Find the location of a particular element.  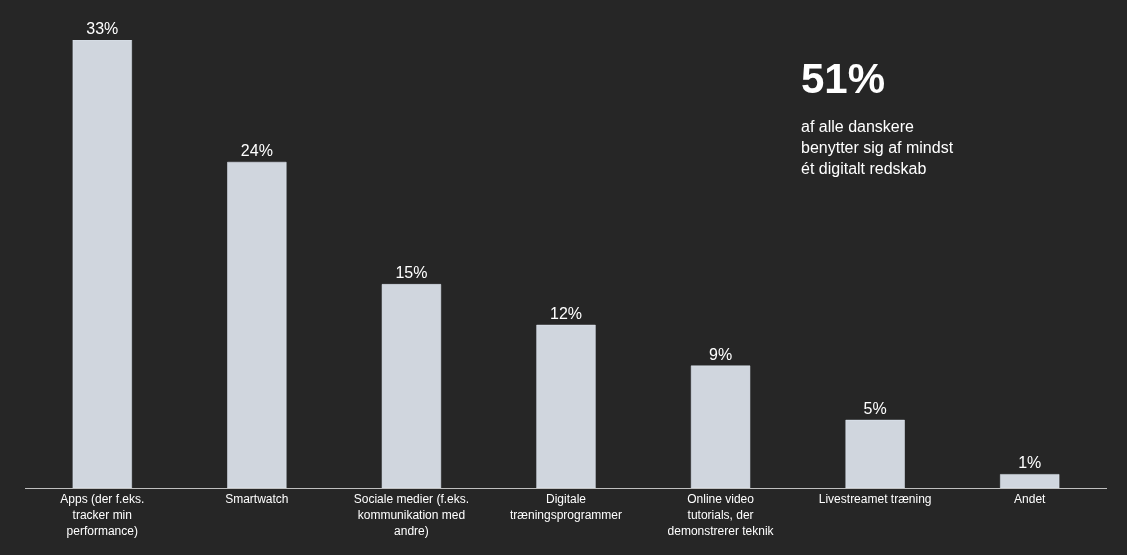

data-label: 24% is located at coordinates (256, 151).